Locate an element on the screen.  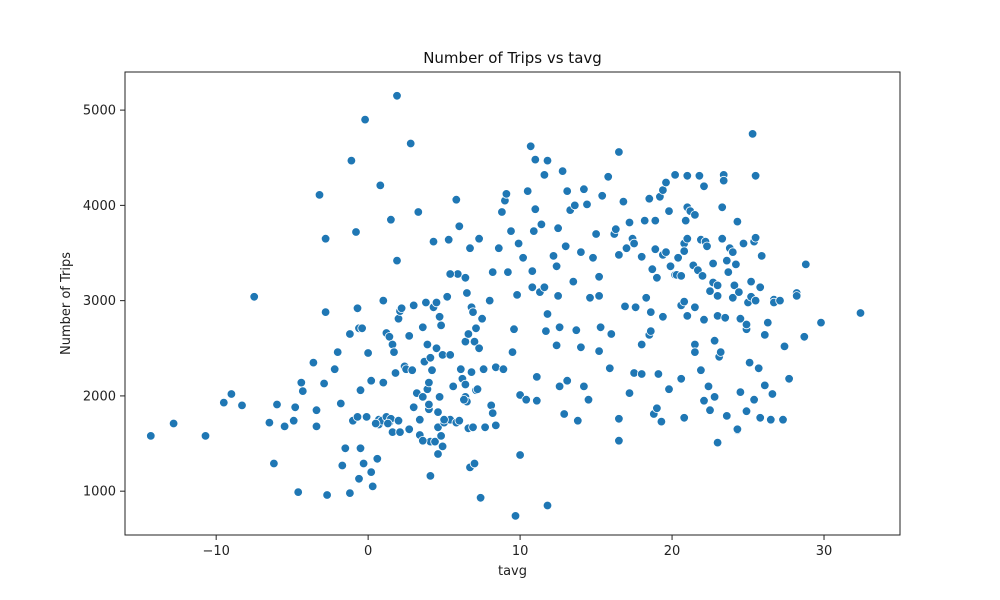
x-tick-label: −10 is located at coordinates (215, 551).